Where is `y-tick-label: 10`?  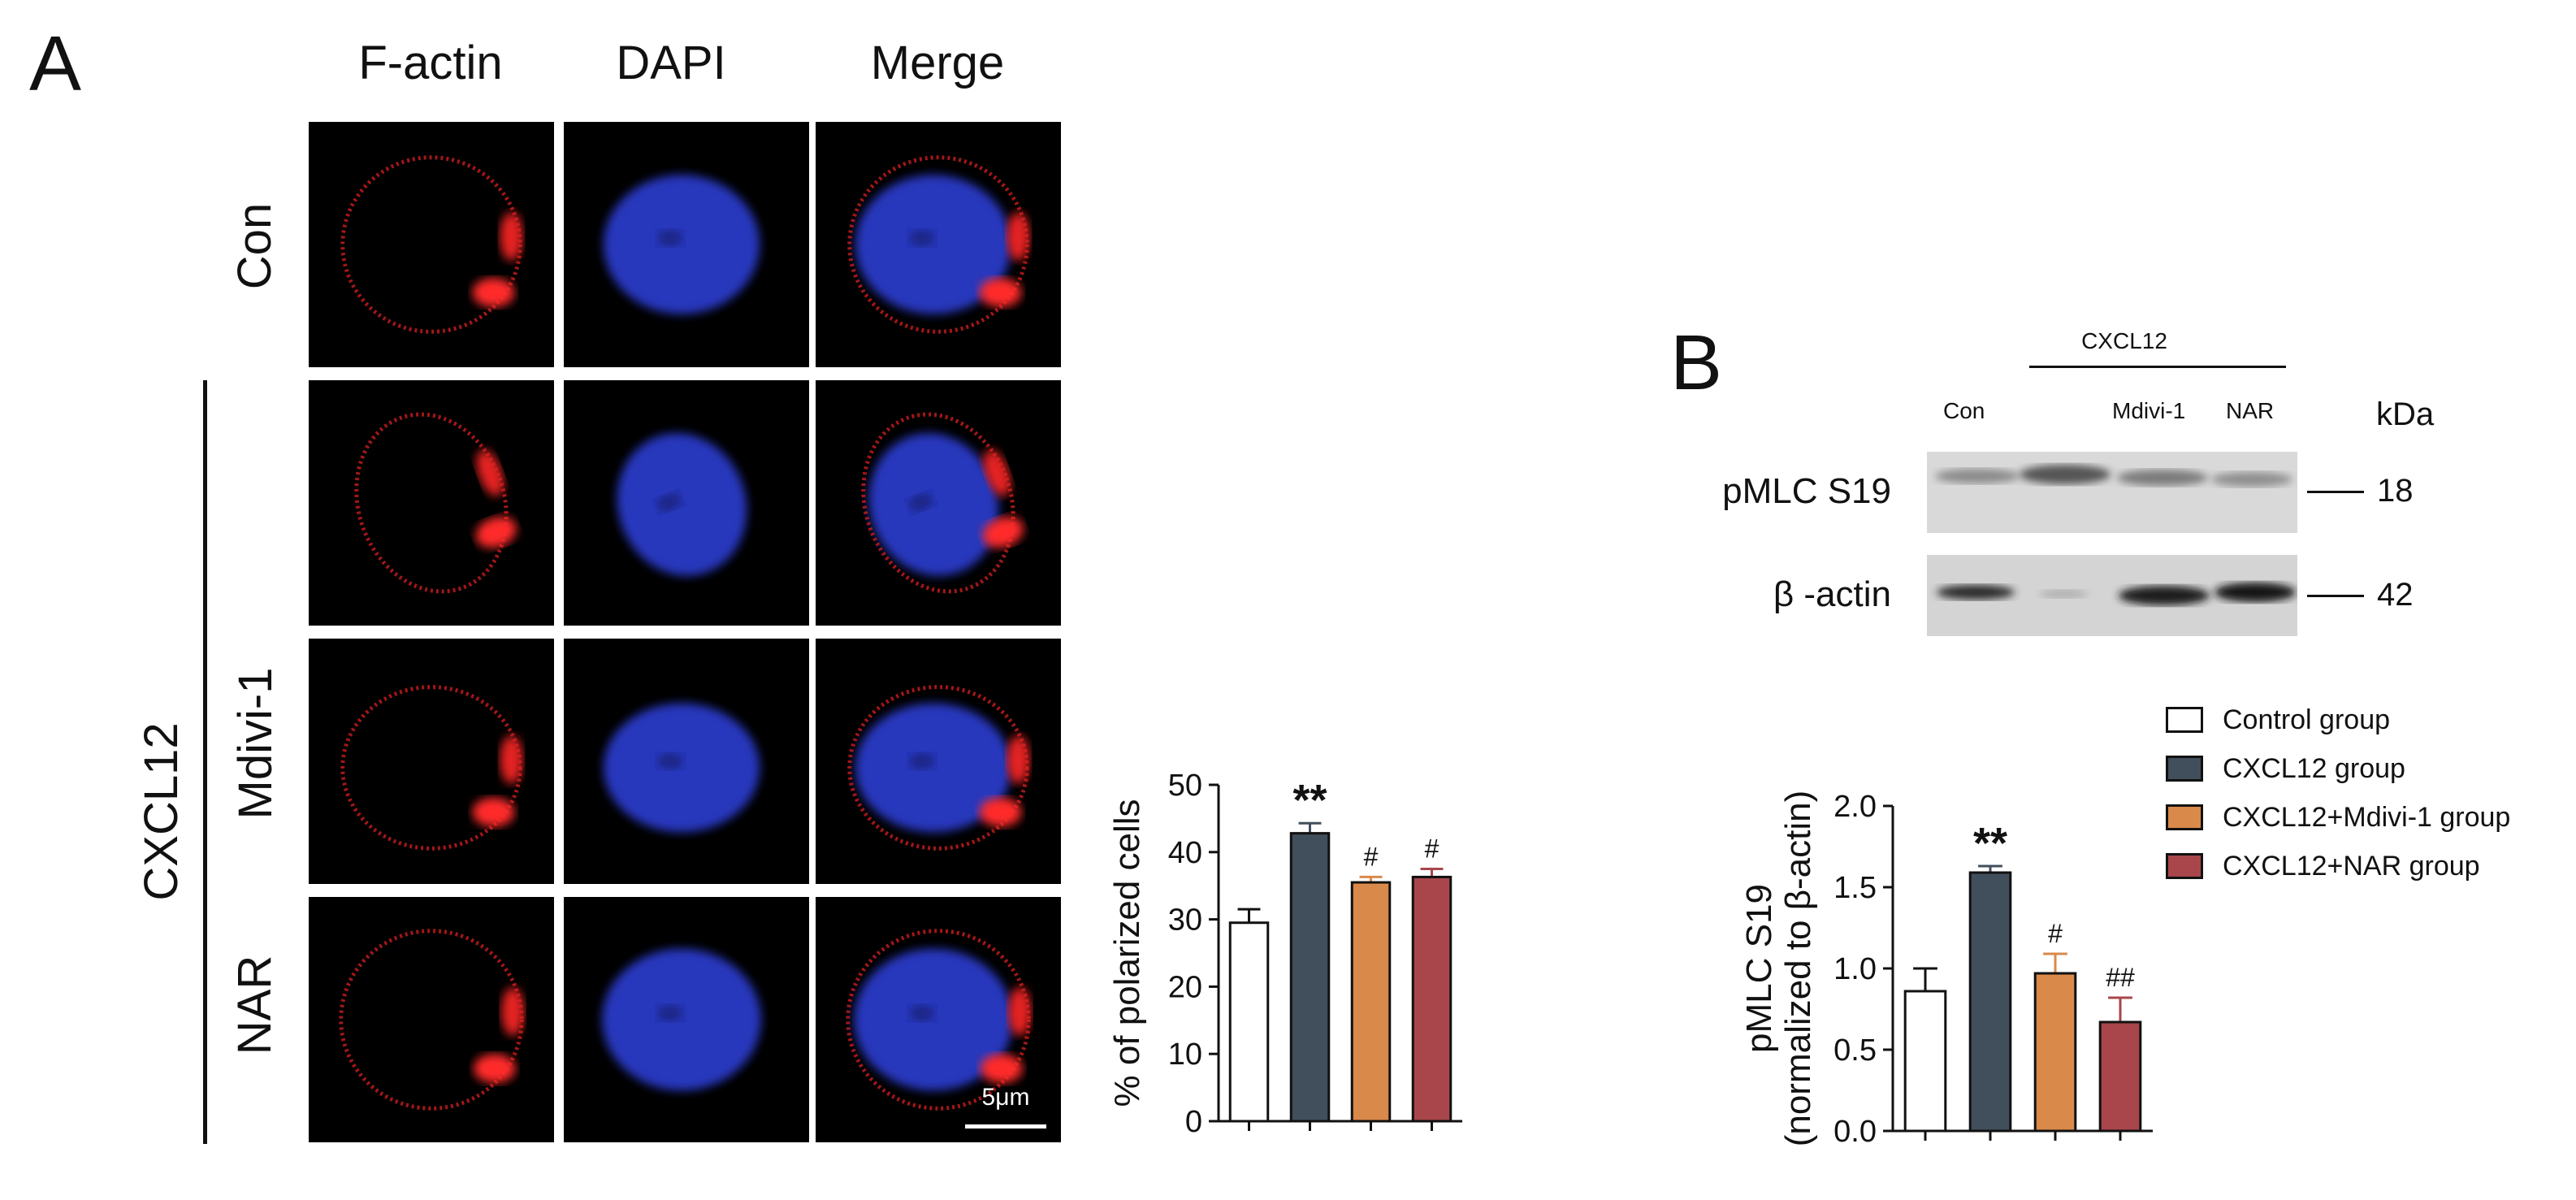 y-tick-label: 10 is located at coordinates (1185, 1055).